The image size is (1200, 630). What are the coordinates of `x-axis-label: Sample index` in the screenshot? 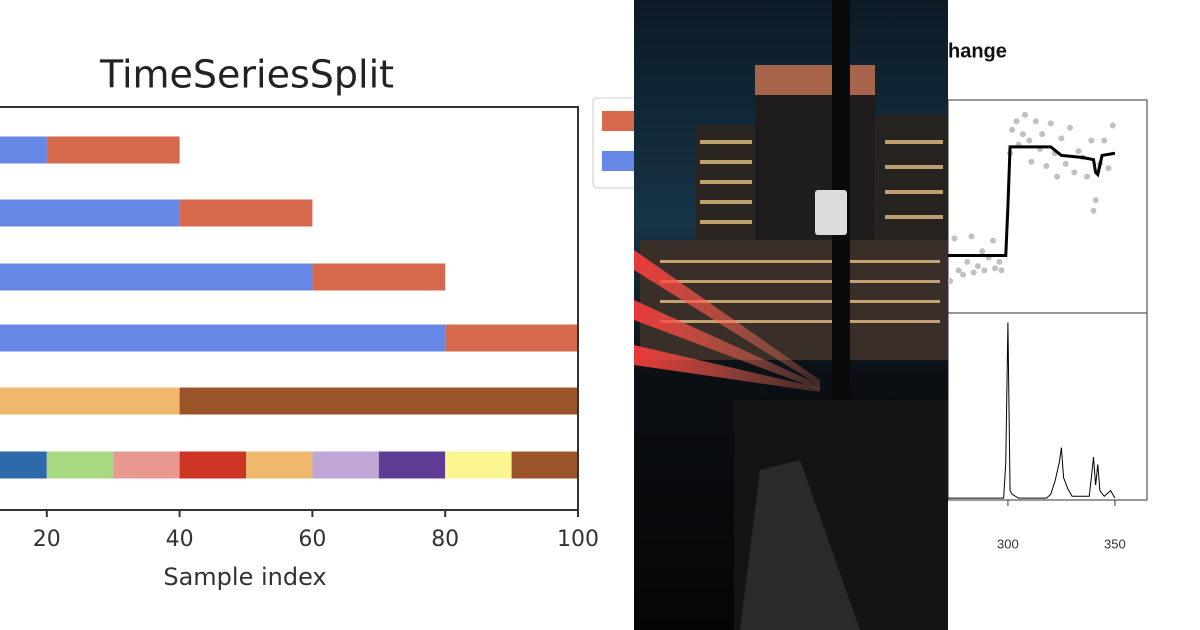 It's located at (244, 577).